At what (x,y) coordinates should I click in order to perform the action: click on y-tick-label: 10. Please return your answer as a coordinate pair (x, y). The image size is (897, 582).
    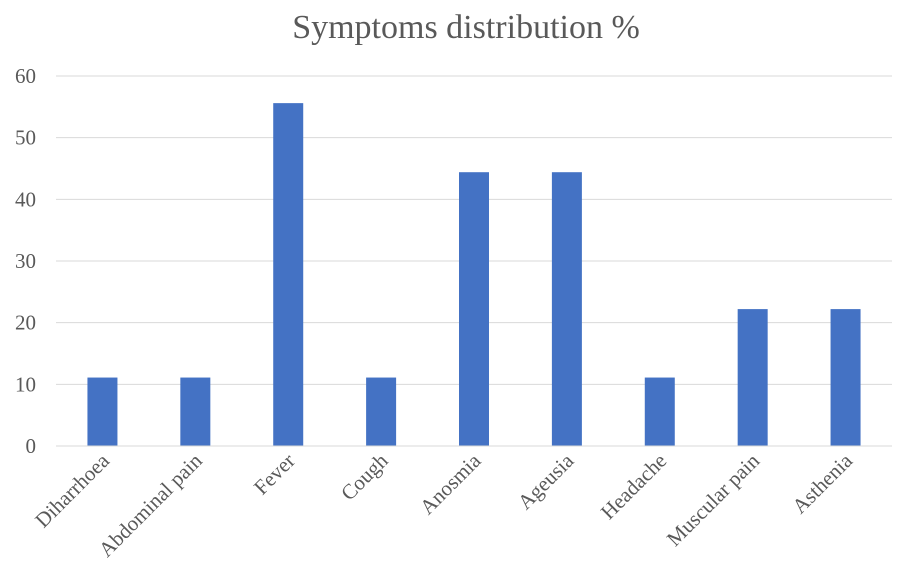
    Looking at the image, I should click on (25, 384).